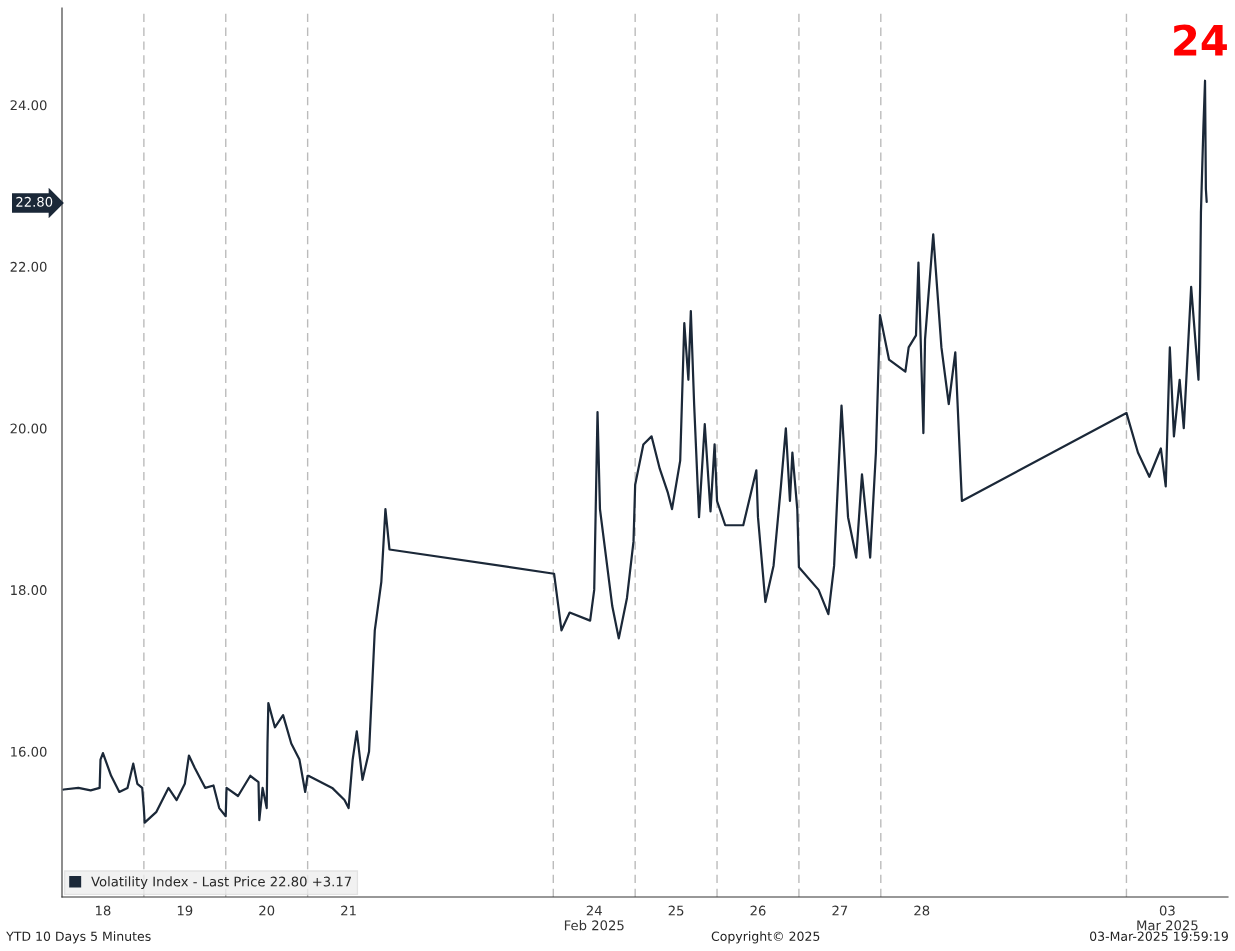 The height and width of the screenshot is (951, 1235). I want to click on x-tick-label: 27, so click(840, 910).